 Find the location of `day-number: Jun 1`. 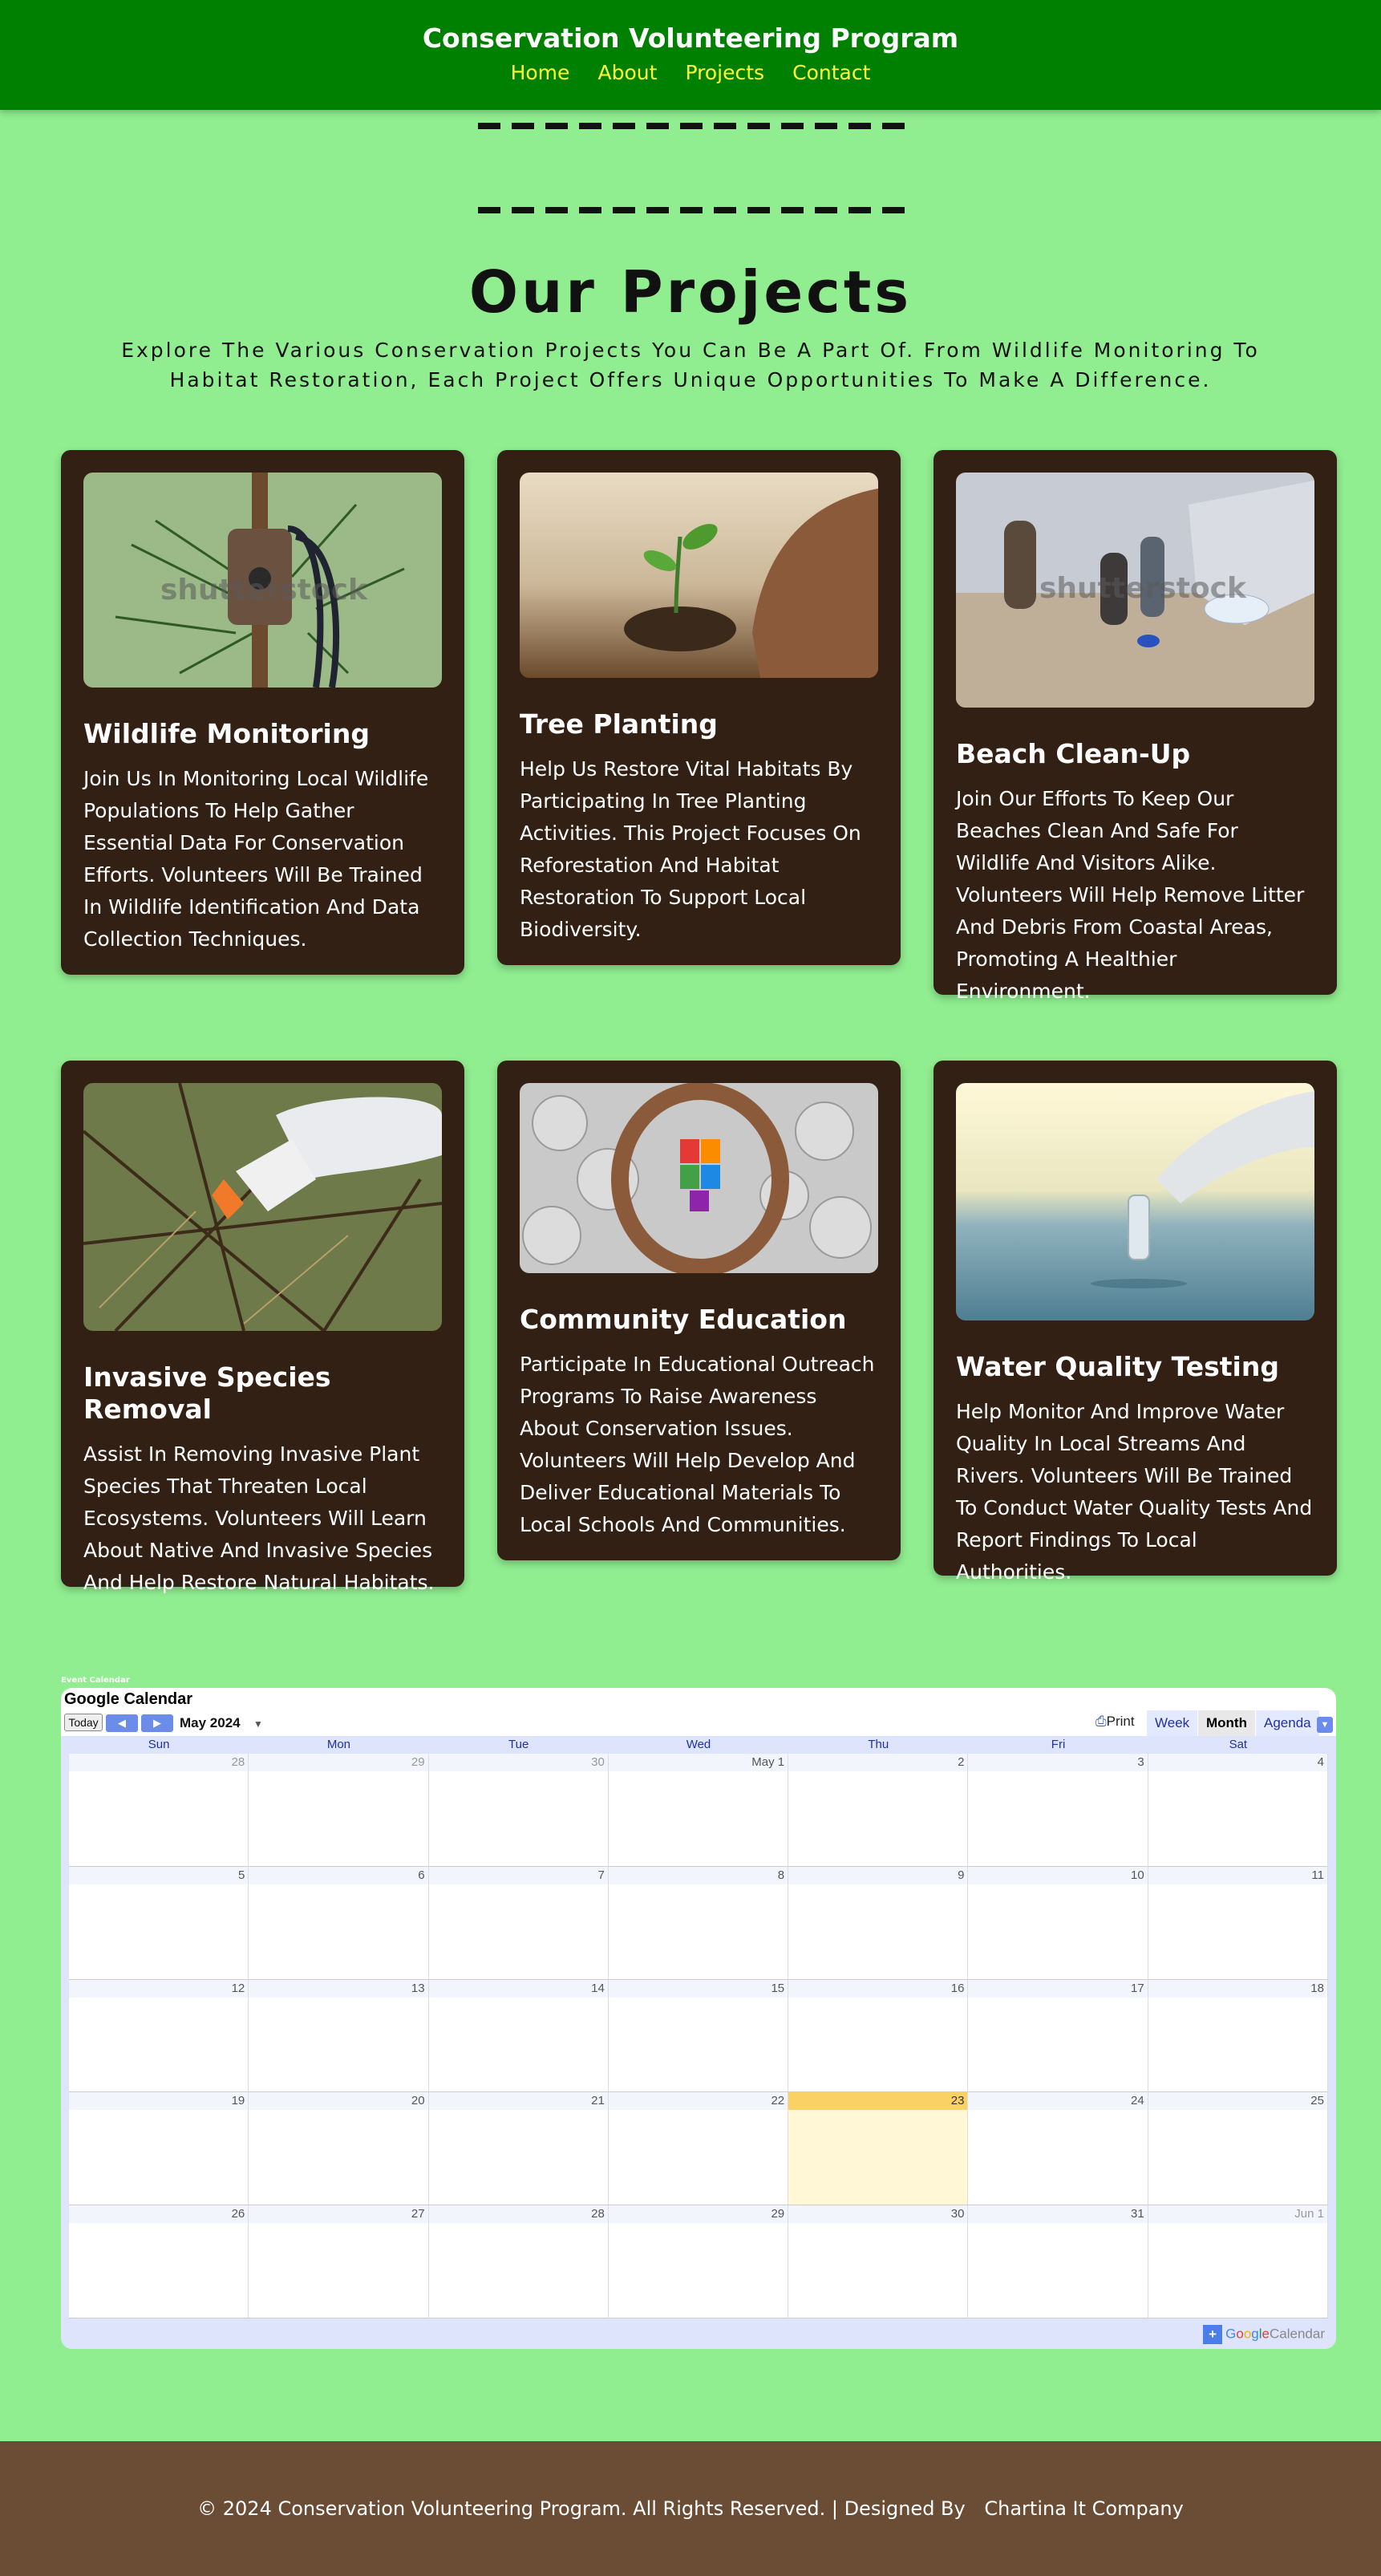

day-number: Jun 1 is located at coordinates (1237, 2214).